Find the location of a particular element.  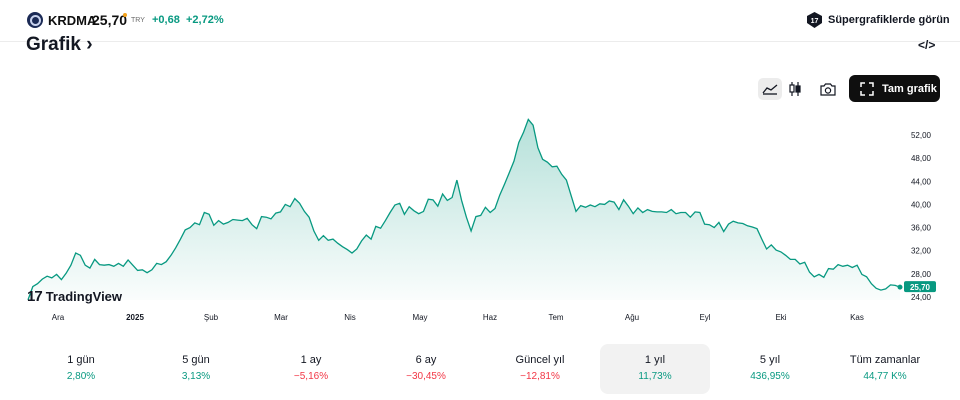

full-chart-label: Tam grafik is located at coordinates (909, 88).